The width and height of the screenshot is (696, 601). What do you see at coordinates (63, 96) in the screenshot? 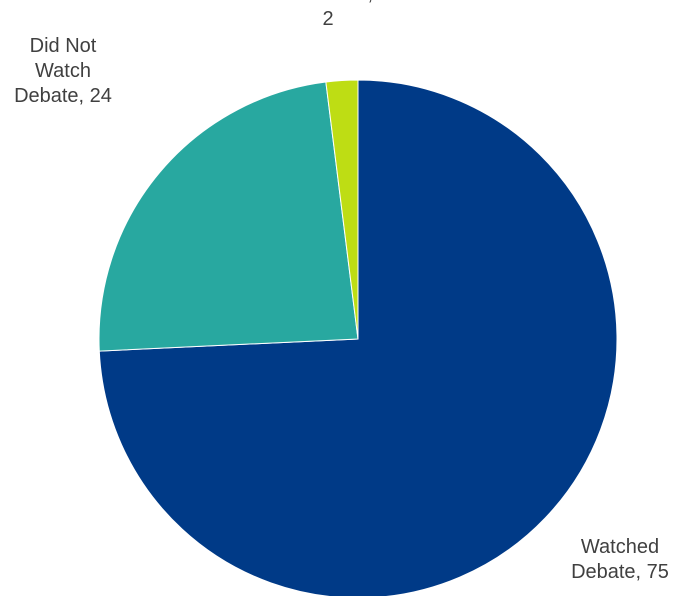
I see `slice-label-line: Debate, 24` at bounding box center [63, 96].